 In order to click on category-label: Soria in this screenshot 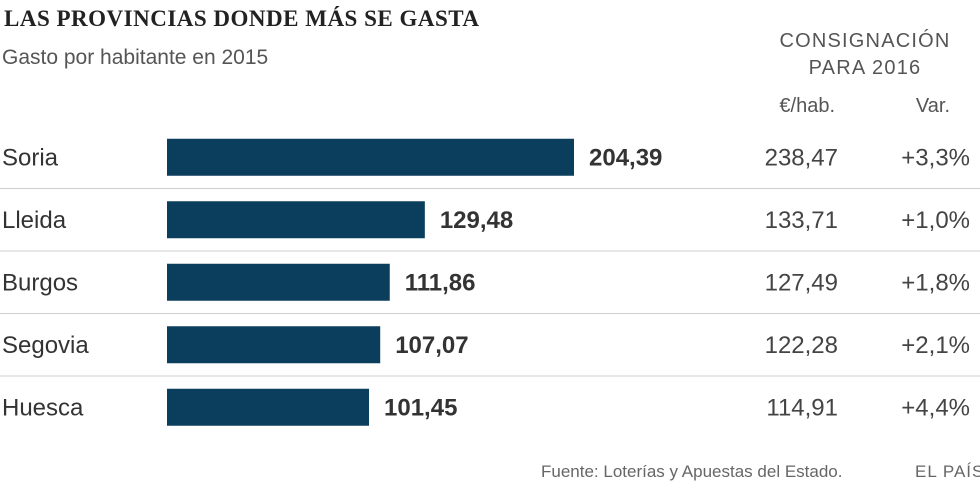, I will do `click(30, 157)`.